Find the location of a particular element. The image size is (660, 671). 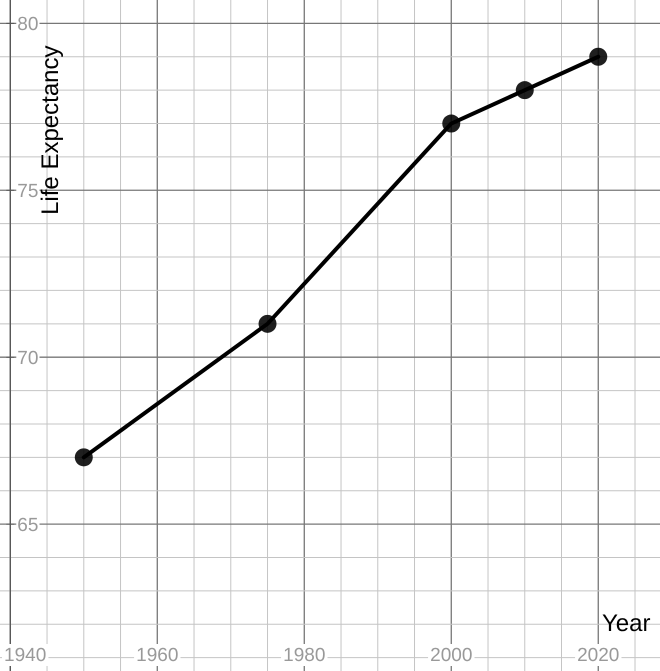

x-tick-label: 2020 is located at coordinates (598, 655).